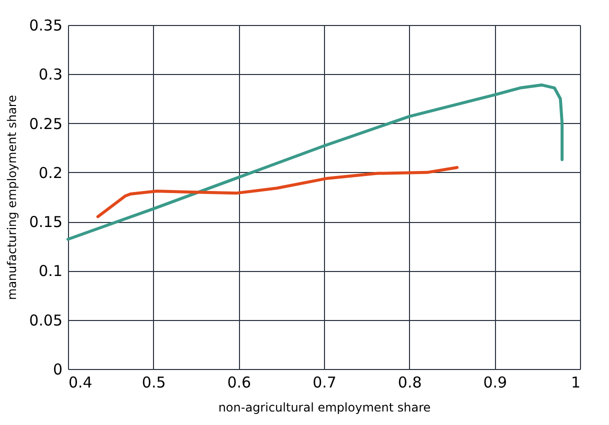  Describe the element at coordinates (12, 197) in the screenshot. I see `y-axis-title: manufacturing employment share` at that location.